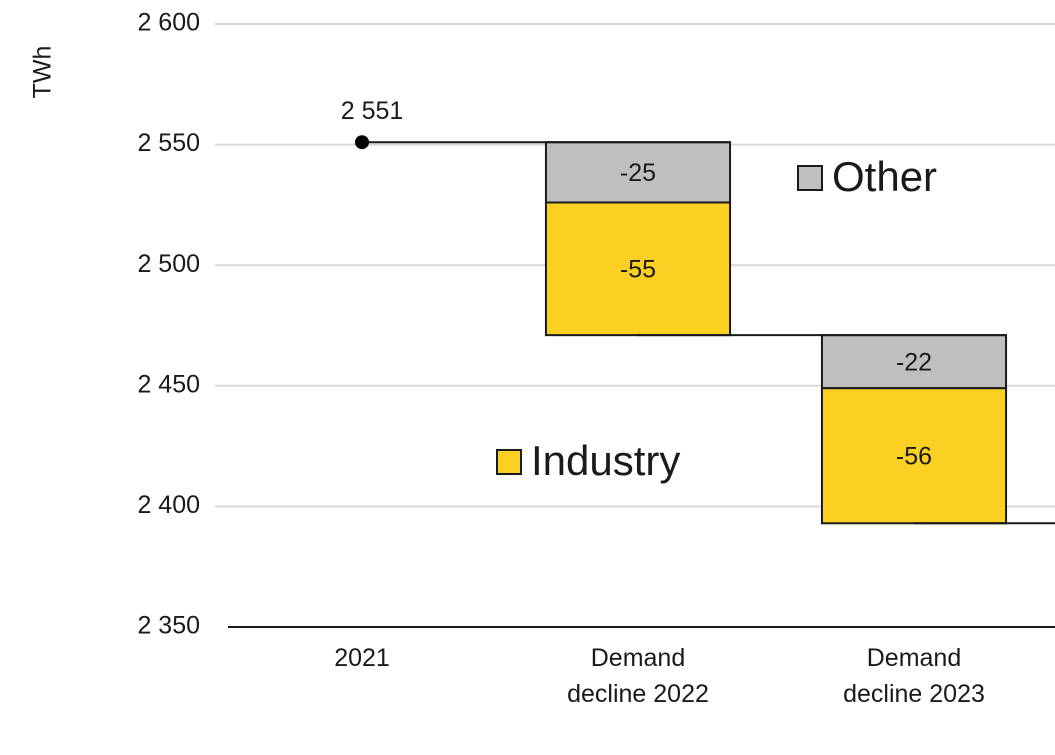 This screenshot has width=1055, height=755. I want to click on x-tick-label: Demand decline 2023, so click(914, 676).